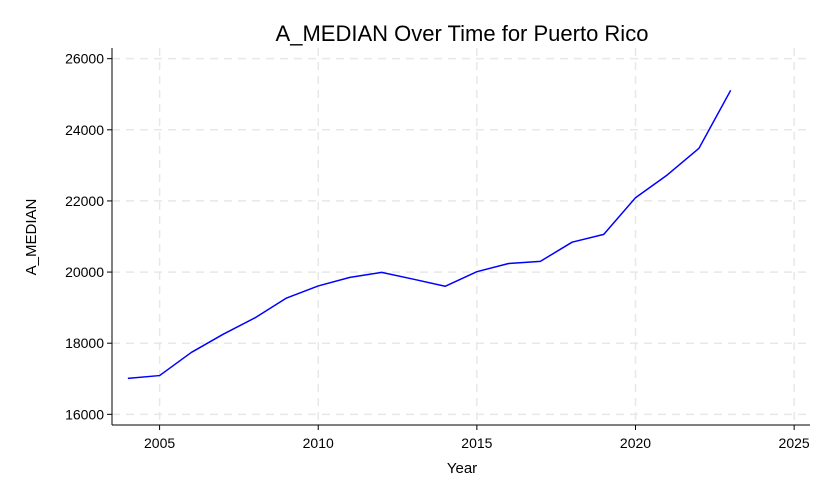 Image resolution: width=831 pixels, height=498 pixels. Describe the element at coordinates (31, 237) in the screenshot. I see `y-axis-label: A_MEDIAN` at that location.